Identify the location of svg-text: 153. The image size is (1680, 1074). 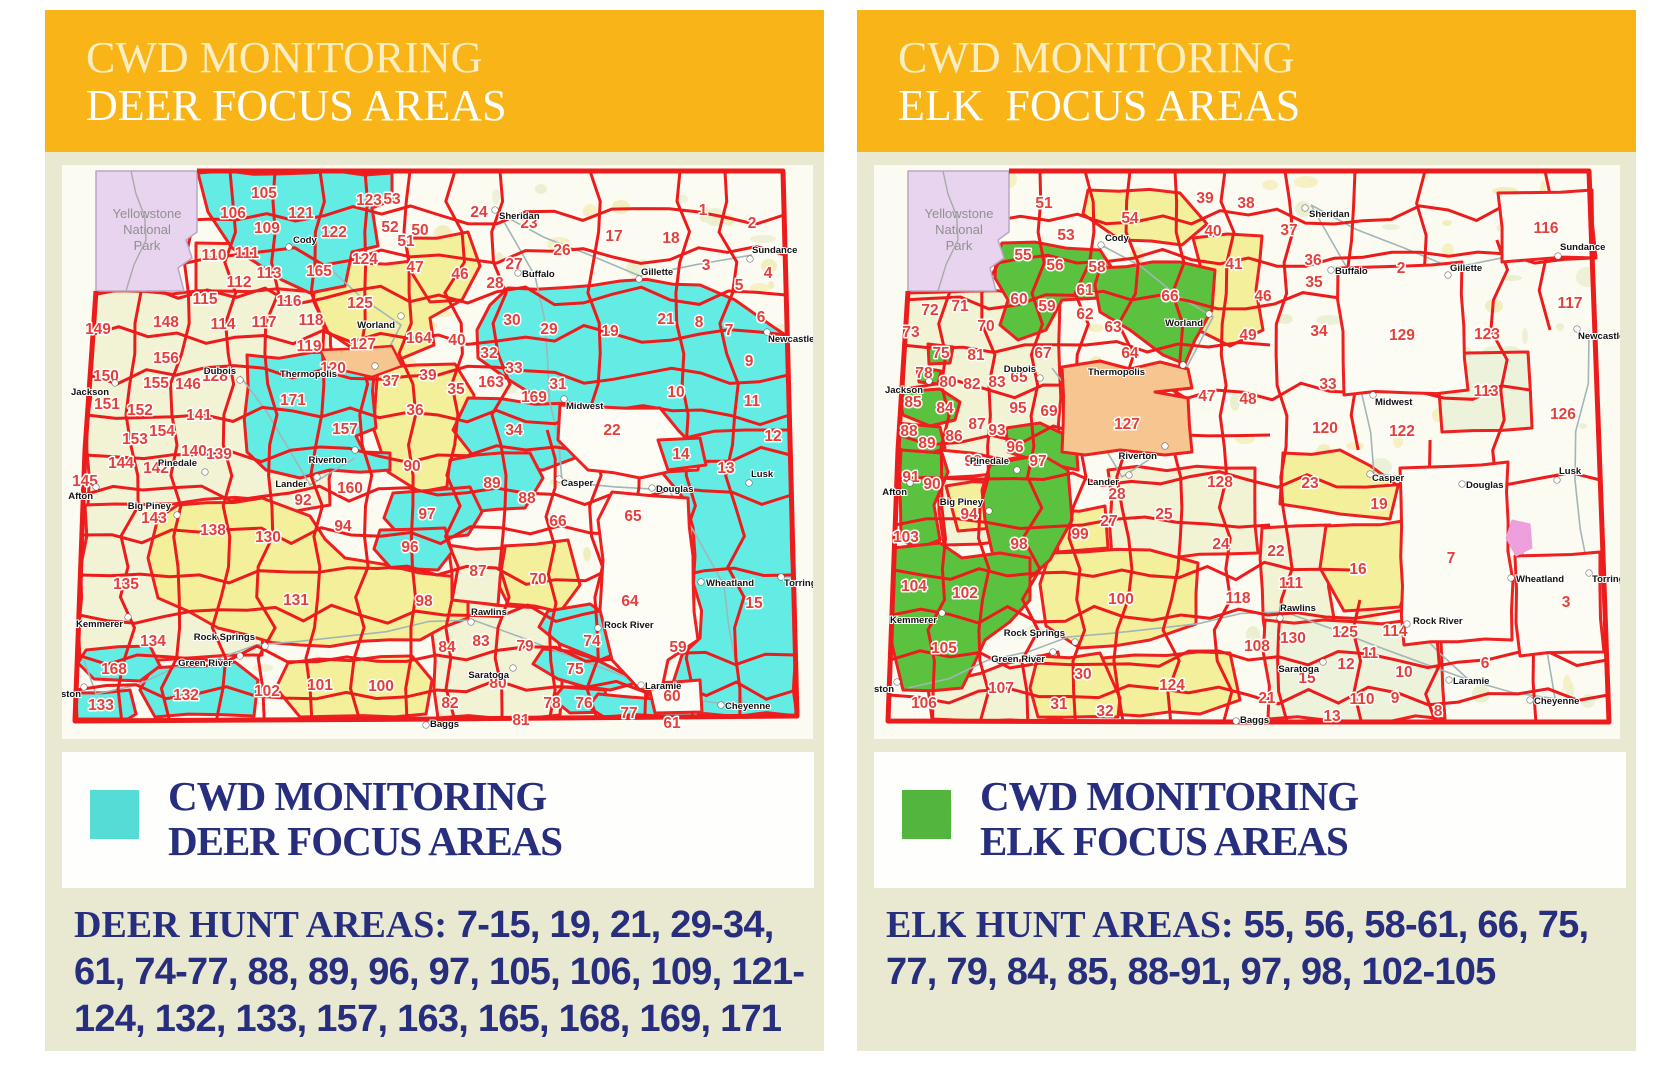
(135, 439).